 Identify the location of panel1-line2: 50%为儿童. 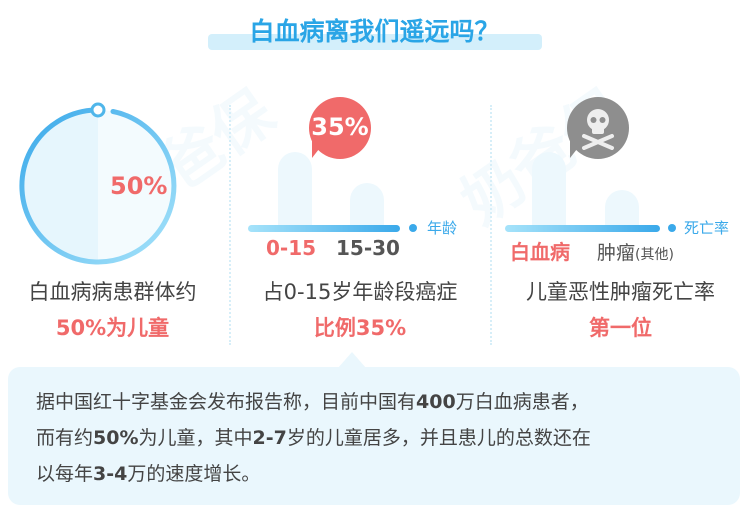
(112, 328).